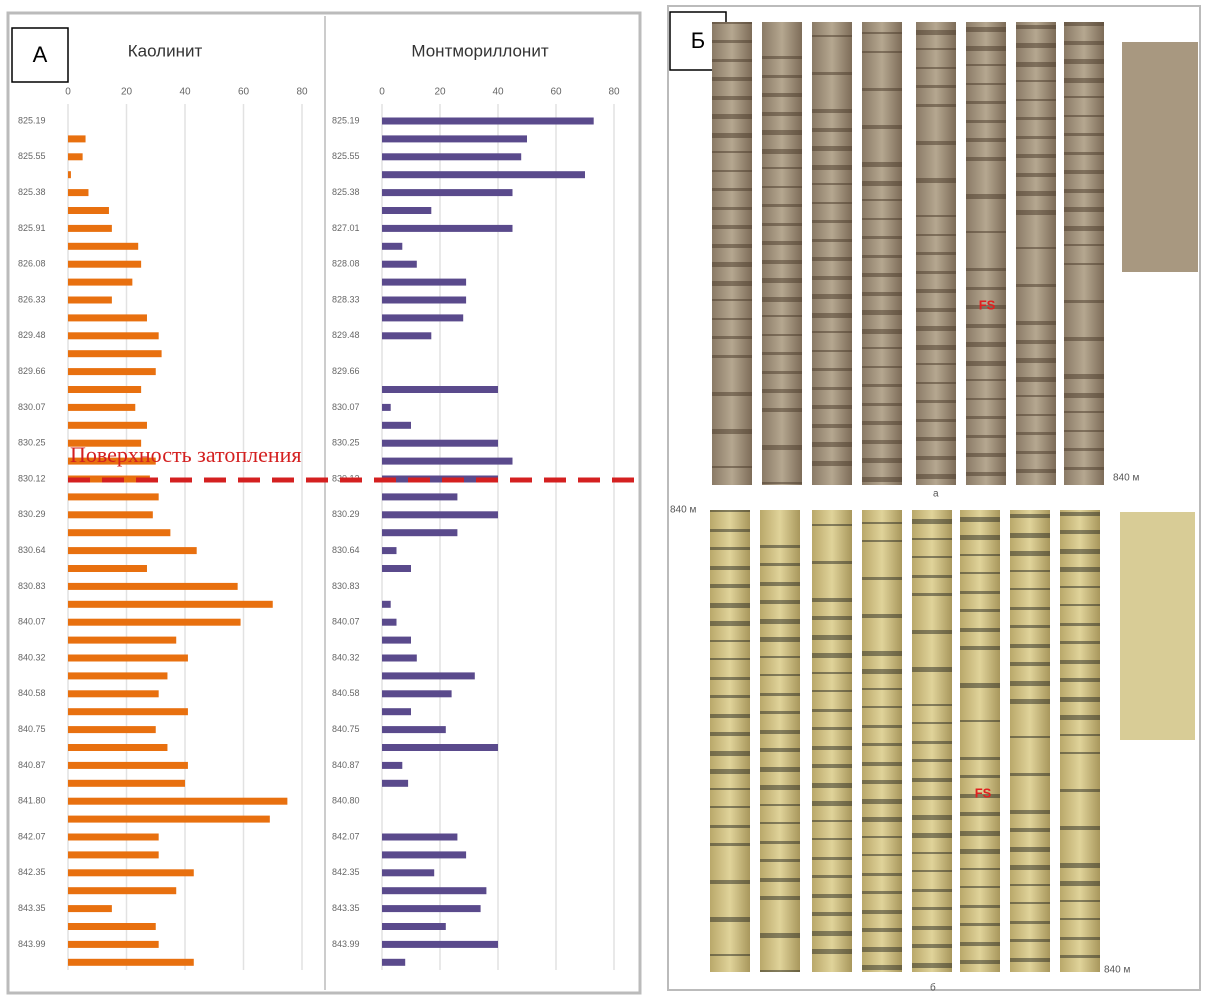 The image size is (1207, 1002). What do you see at coordinates (440, 92) in the screenshot?
I see `x-tick-label: 20` at bounding box center [440, 92].